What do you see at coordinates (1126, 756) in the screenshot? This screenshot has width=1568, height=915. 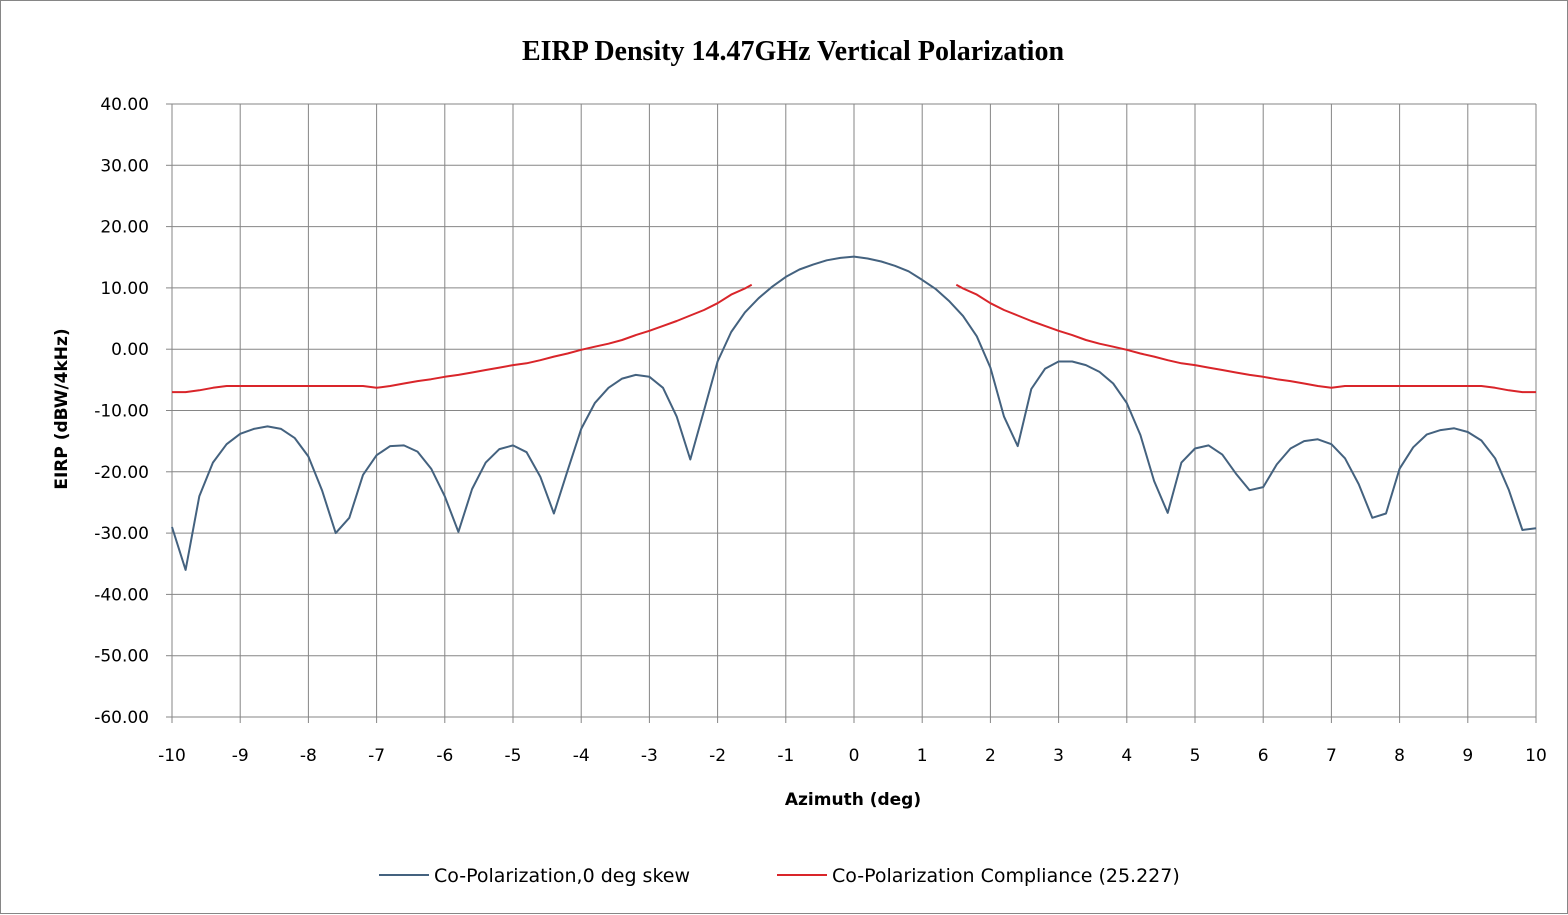 I see `x-tick-label: 4` at bounding box center [1126, 756].